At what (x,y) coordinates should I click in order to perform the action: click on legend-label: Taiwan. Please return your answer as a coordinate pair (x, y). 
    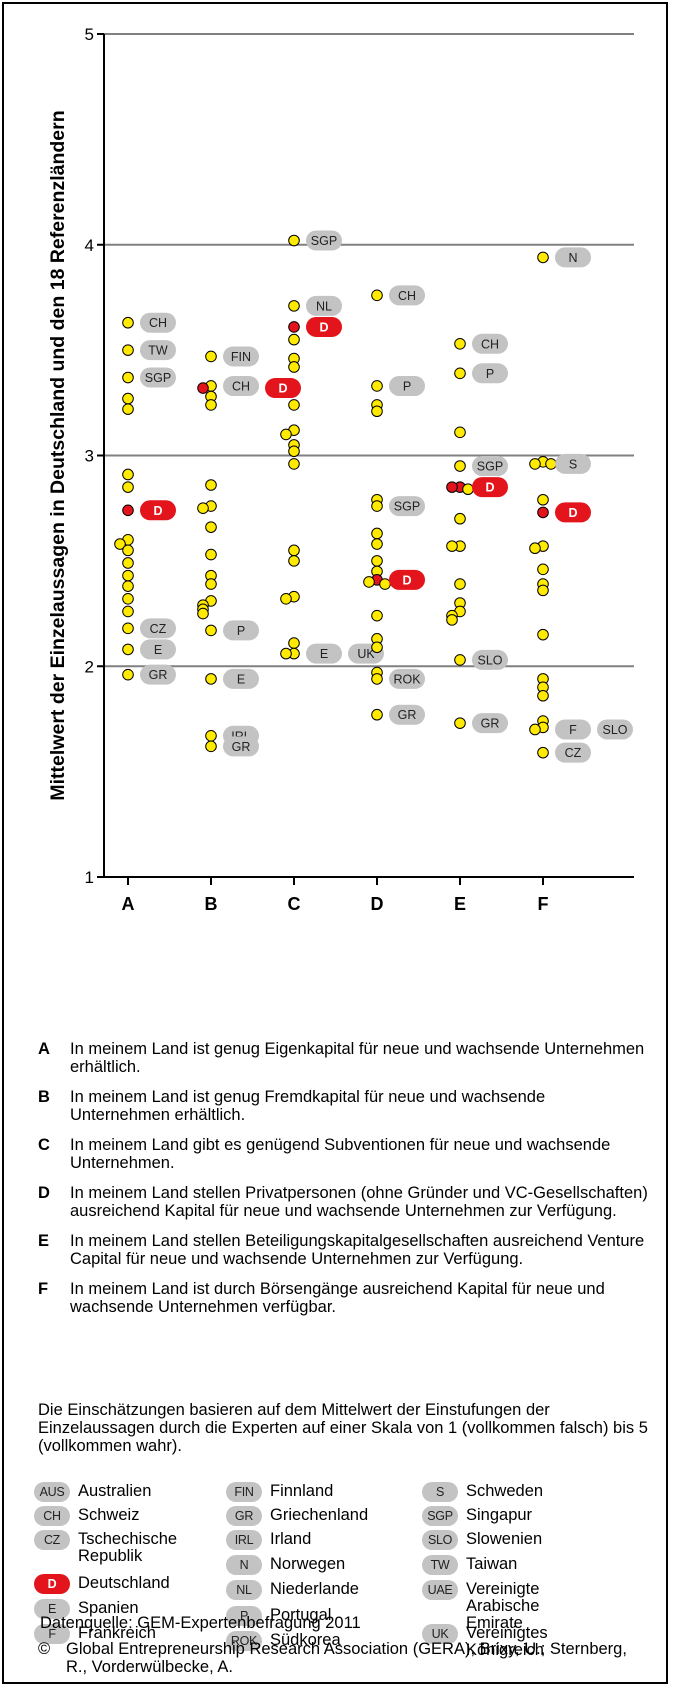
    Looking at the image, I should click on (492, 1564).